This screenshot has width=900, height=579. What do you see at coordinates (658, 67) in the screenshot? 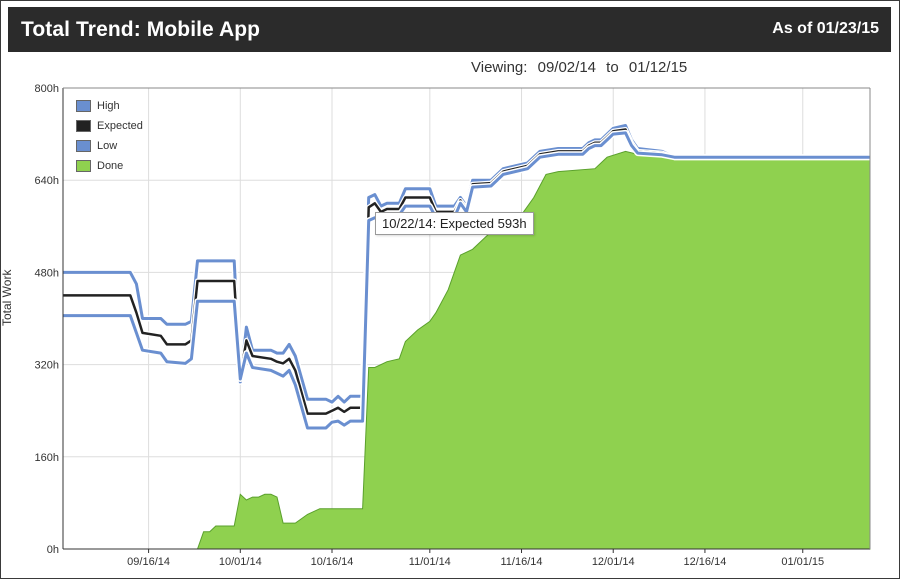
I see `viewing-to: 01/12/15` at bounding box center [658, 67].